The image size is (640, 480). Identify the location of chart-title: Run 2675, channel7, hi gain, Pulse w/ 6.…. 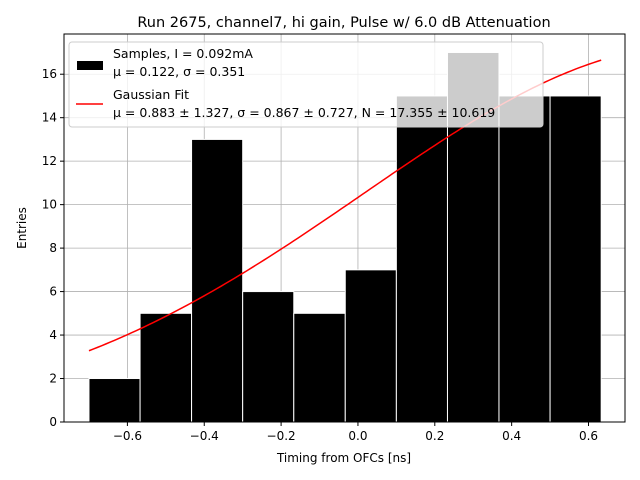
(343, 23).